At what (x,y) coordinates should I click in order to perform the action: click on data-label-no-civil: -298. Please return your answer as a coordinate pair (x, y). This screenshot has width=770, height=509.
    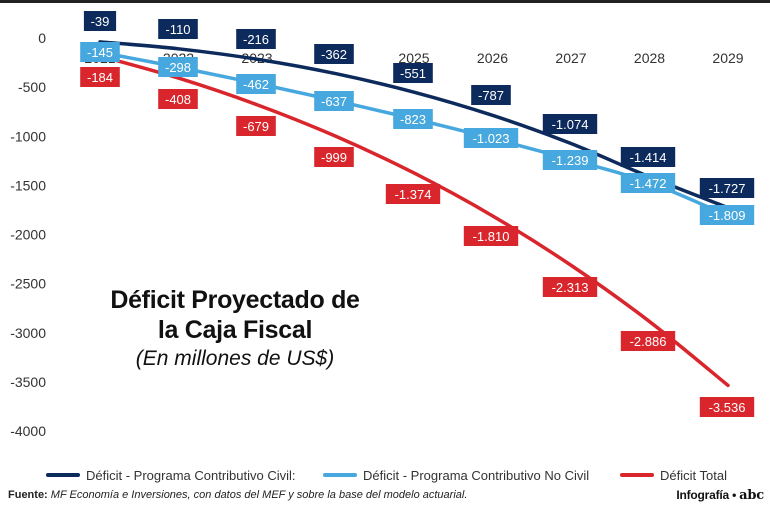
    Looking at the image, I should click on (178, 67).